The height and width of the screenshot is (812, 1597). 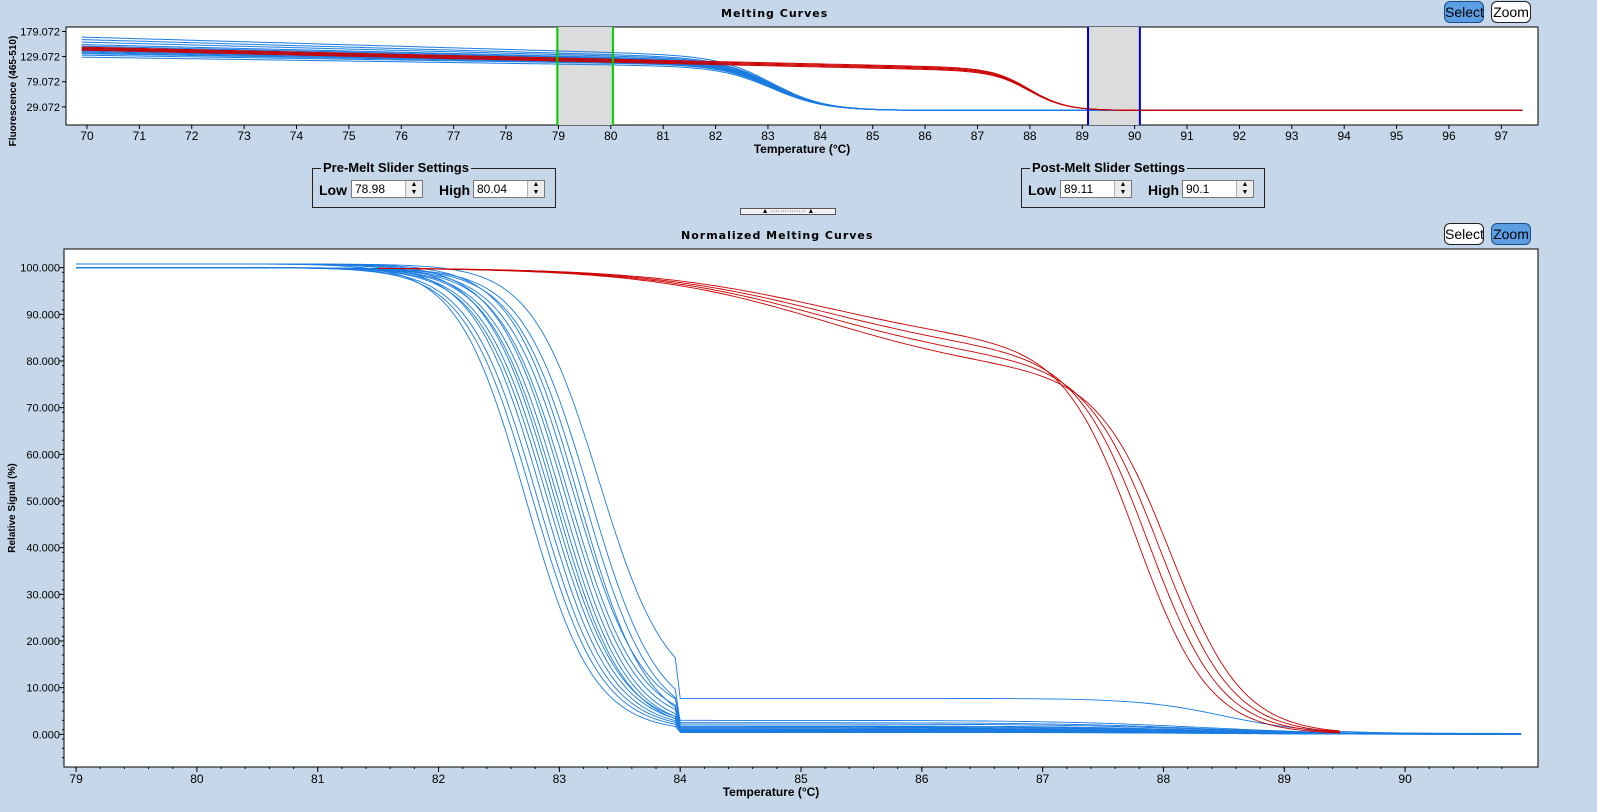 What do you see at coordinates (1405, 779) in the screenshot?
I see `bottom-x-tick-label: 90` at bounding box center [1405, 779].